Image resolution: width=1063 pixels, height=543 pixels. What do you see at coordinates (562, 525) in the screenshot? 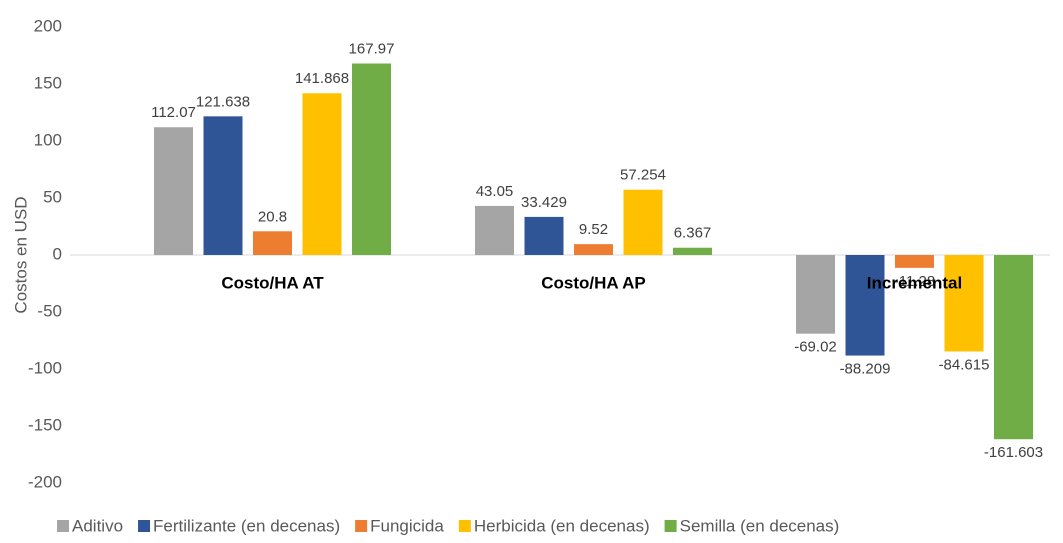
I see `legend-label: Herbicida (en decenas)` at bounding box center [562, 525].